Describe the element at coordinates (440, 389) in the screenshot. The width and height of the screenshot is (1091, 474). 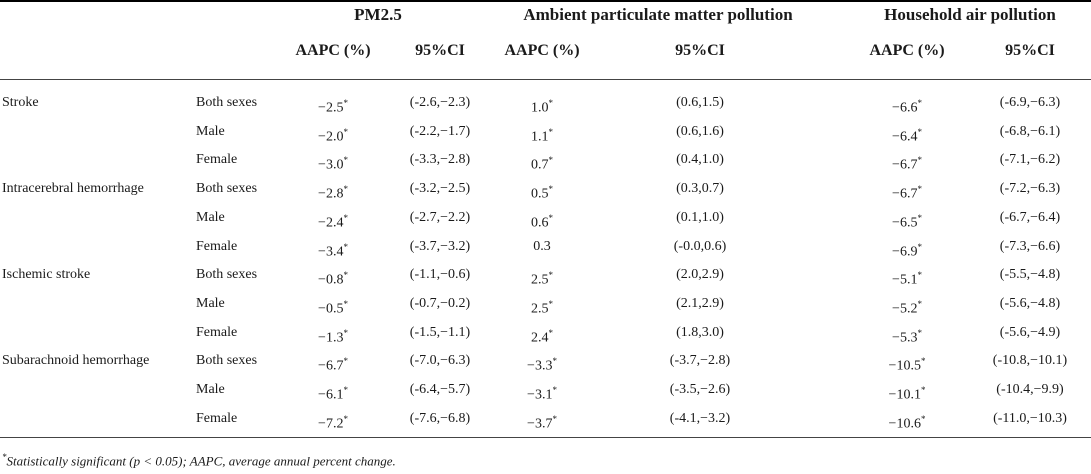
I see `pm-ci-cell: (-6.4,−5.7)` at that location.